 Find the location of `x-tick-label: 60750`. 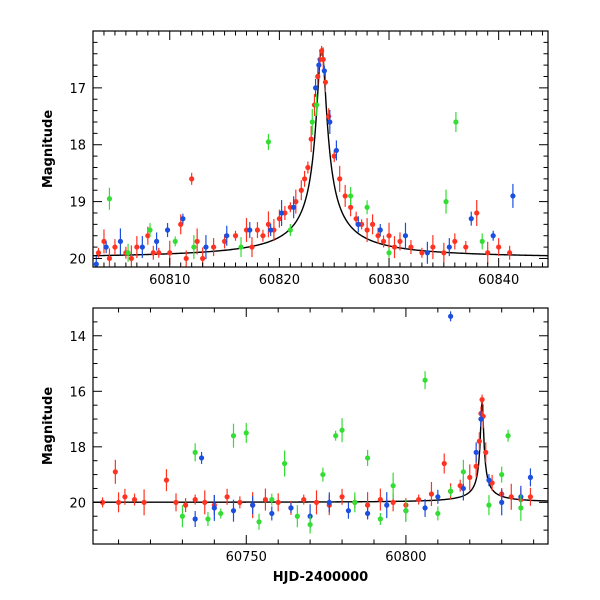

x-tick-label: 60750 is located at coordinates (246, 557).